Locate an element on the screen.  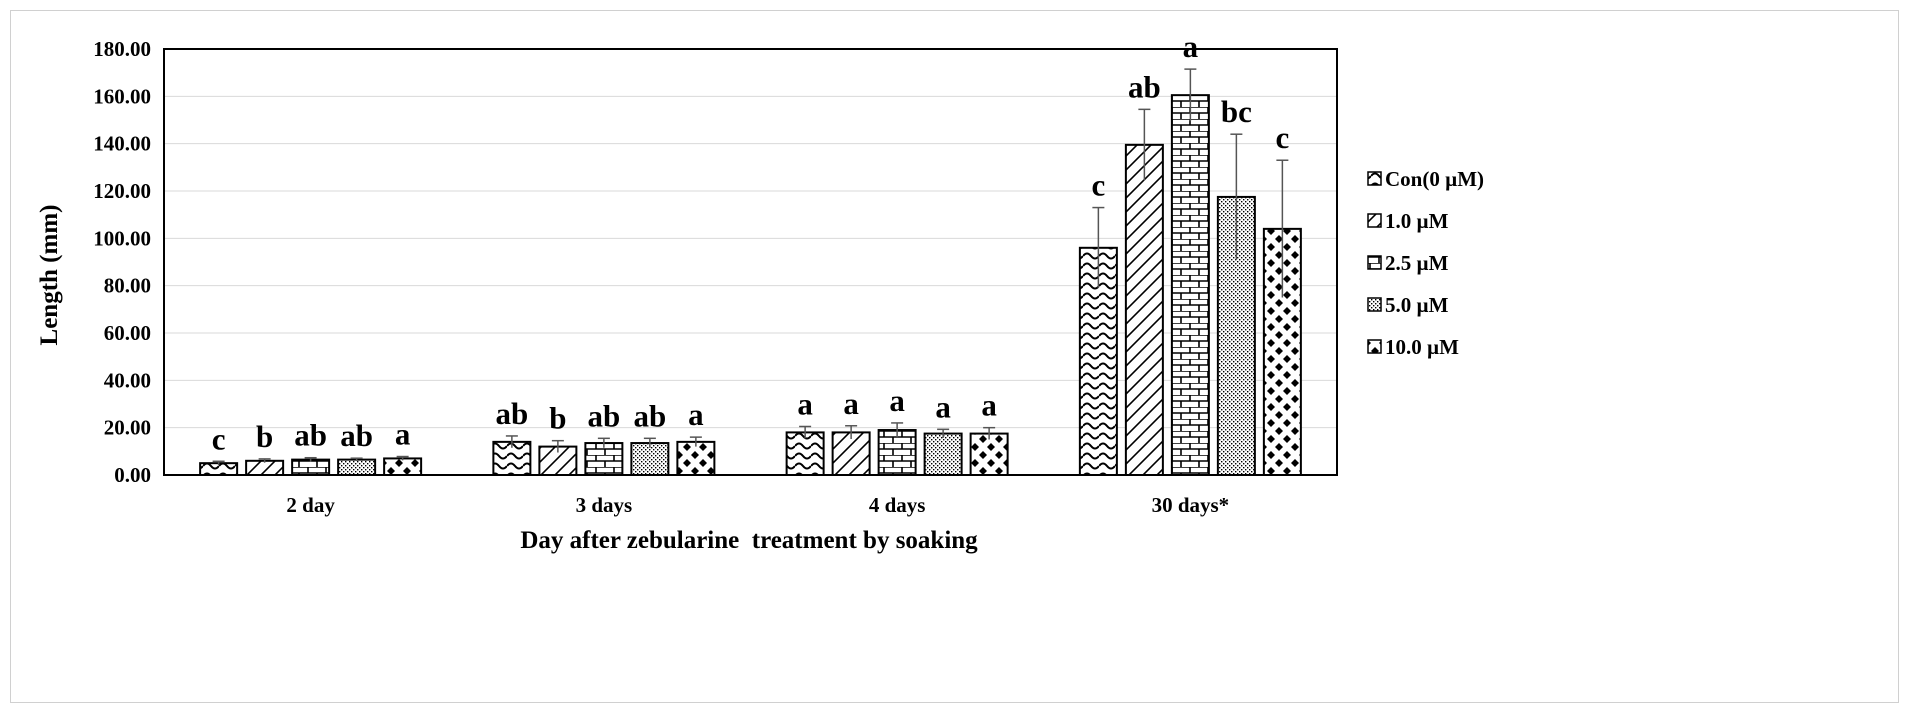
y-tick-label: 0.00 is located at coordinates (132, 475).